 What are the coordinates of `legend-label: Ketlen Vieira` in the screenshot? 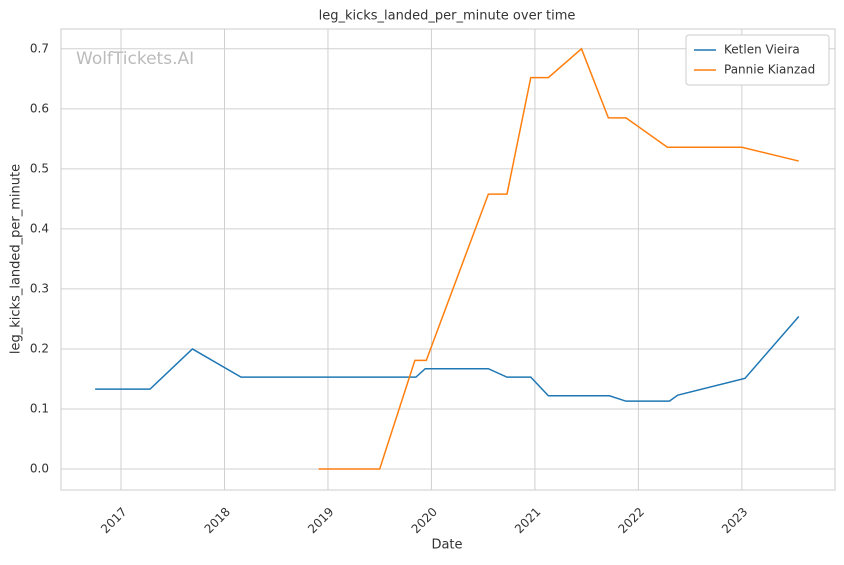 It's located at (762, 50).